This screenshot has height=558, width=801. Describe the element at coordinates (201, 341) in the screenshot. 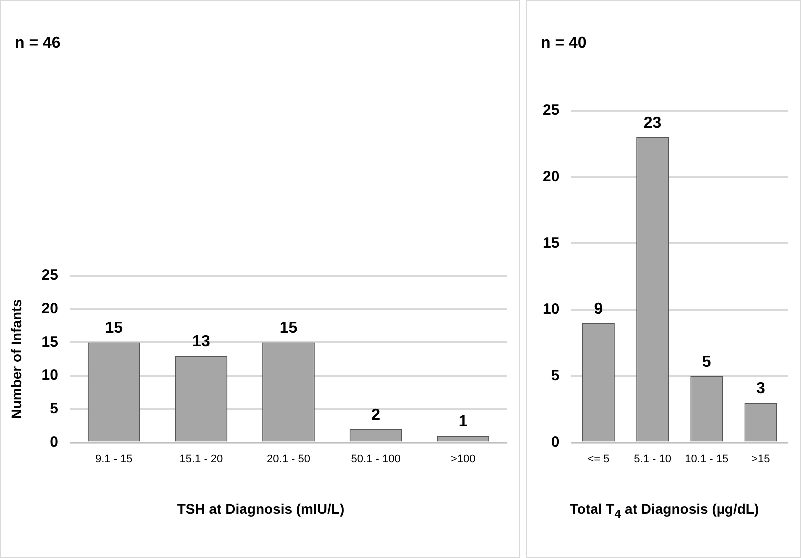

I see `data-label: 13` at that location.